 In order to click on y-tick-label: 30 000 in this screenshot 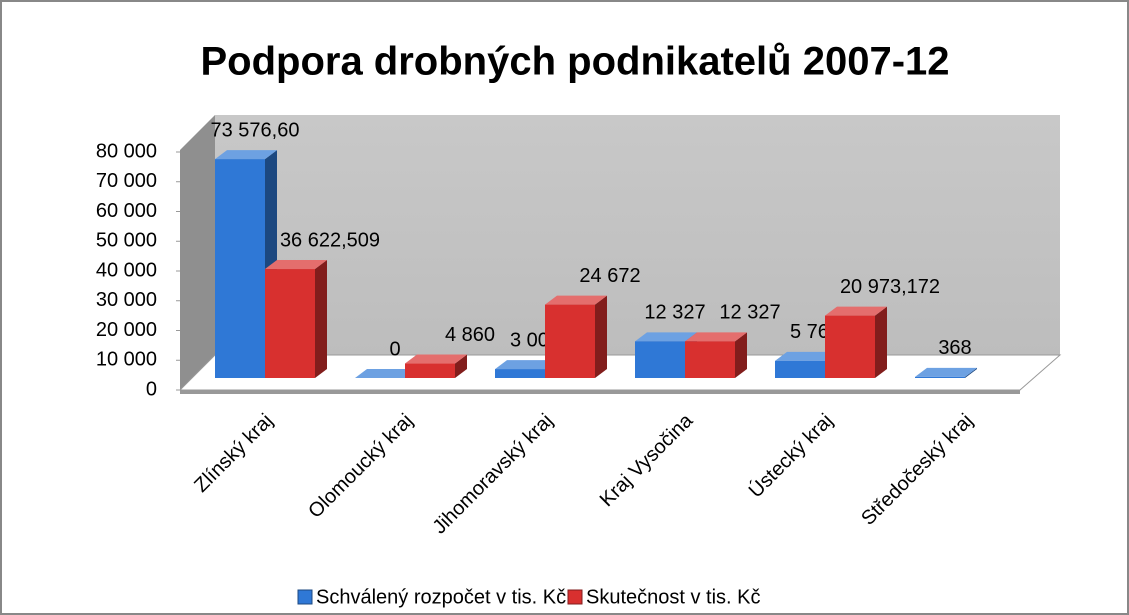, I will do `click(126, 300)`.